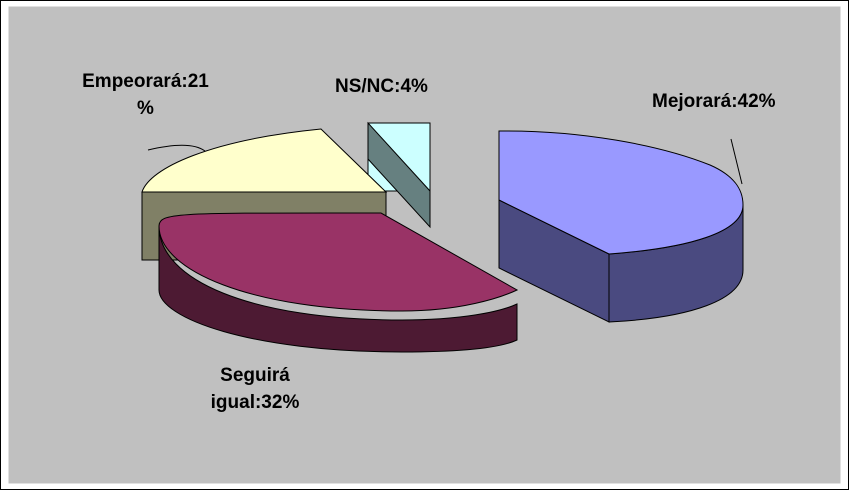 The width and height of the screenshot is (849, 490). What do you see at coordinates (145, 108) in the screenshot?
I see `label-empeorara-line2: %` at bounding box center [145, 108].